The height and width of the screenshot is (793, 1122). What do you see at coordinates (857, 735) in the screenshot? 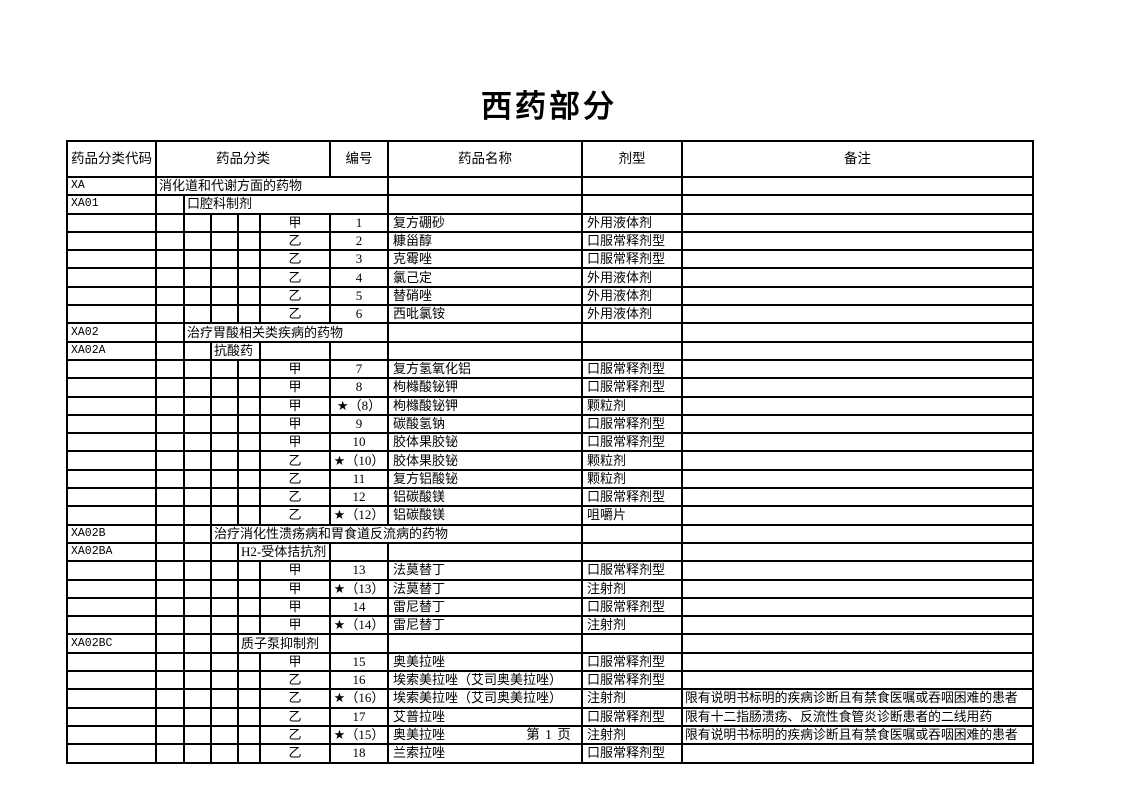
I see `remark-cell: 限有说明书标明的疾病诊断且有禁食医嘱或吞咽困难的患者` at bounding box center [857, 735].